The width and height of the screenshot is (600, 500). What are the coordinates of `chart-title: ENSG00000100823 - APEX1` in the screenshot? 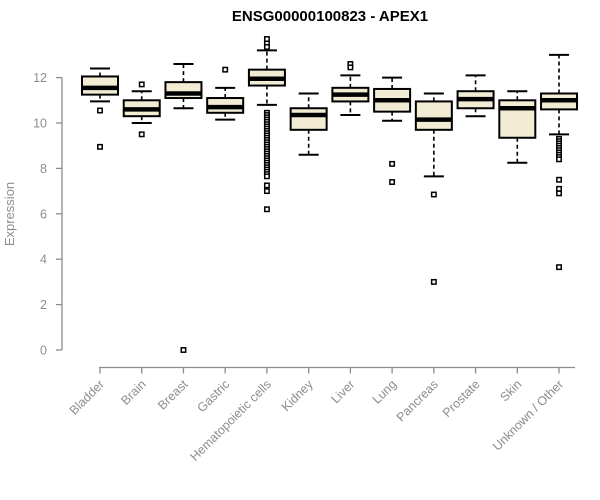 It's located at (330, 16).